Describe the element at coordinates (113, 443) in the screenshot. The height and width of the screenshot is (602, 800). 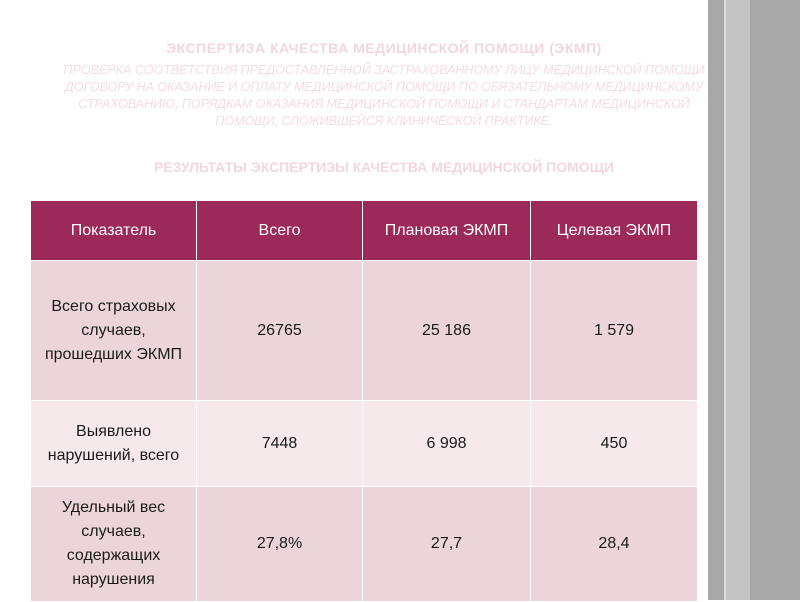
I see `row-label: Выявлено нарушений, всего` at that location.